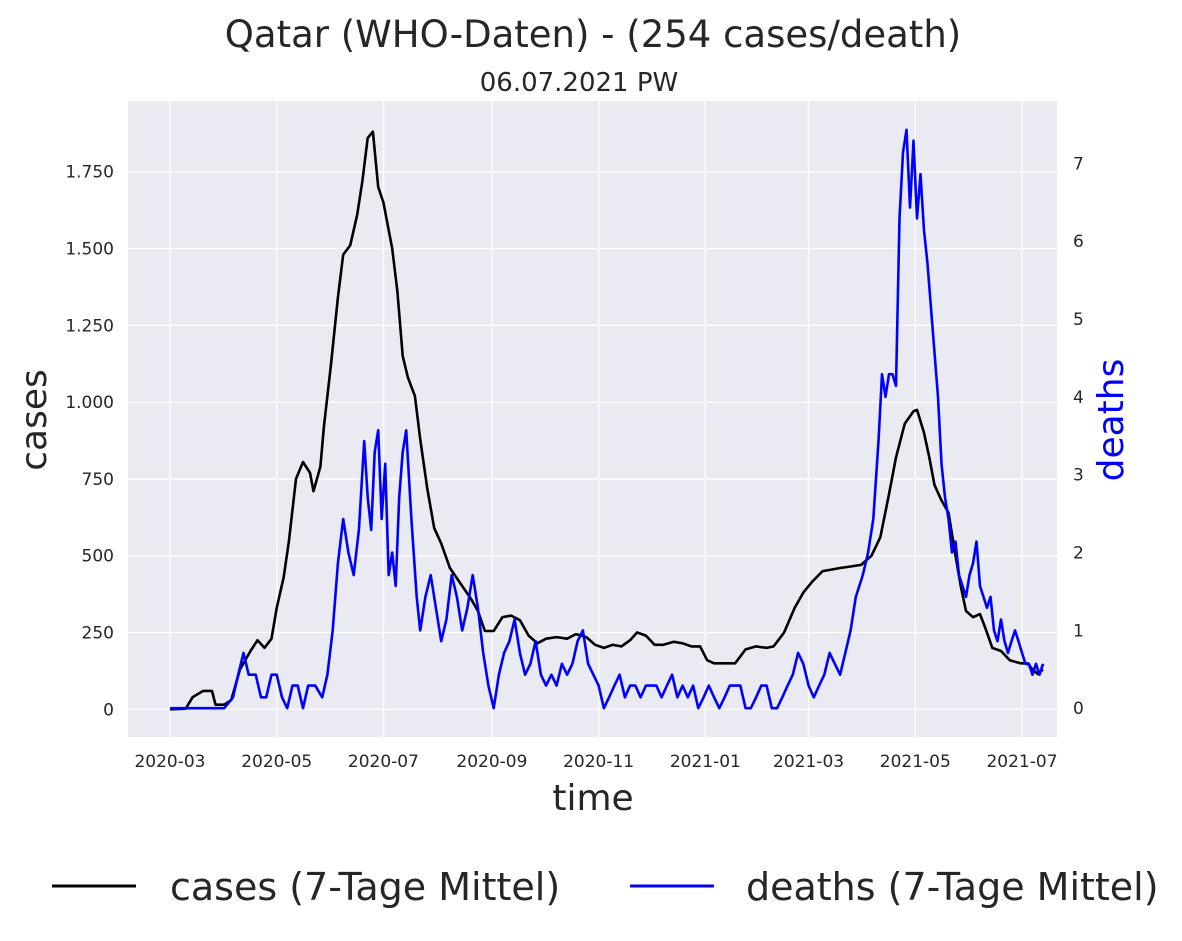 This screenshot has width=1182, height=941. What do you see at coordinates (98, 634) in the screenshot?
I see `left-tick-label: 250` at bounding box center [98, 634].